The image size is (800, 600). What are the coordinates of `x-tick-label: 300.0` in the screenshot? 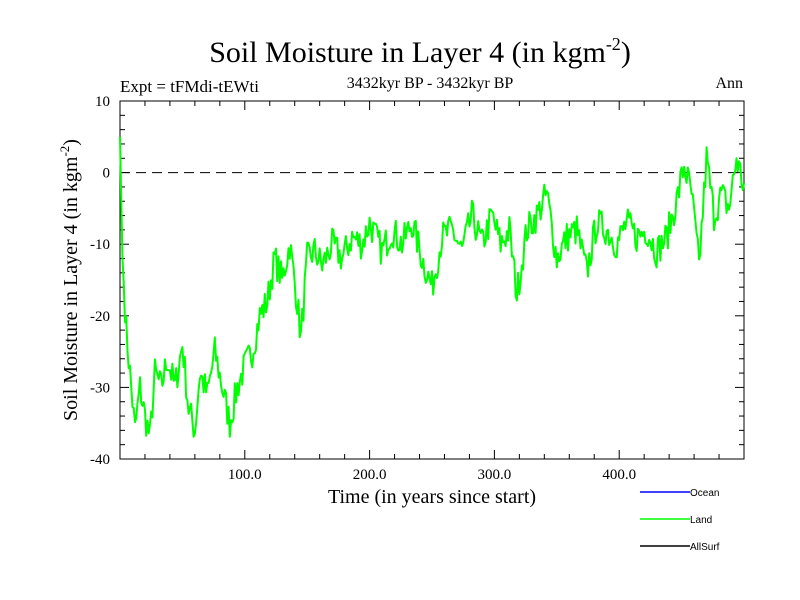 It's located at (495, 475).